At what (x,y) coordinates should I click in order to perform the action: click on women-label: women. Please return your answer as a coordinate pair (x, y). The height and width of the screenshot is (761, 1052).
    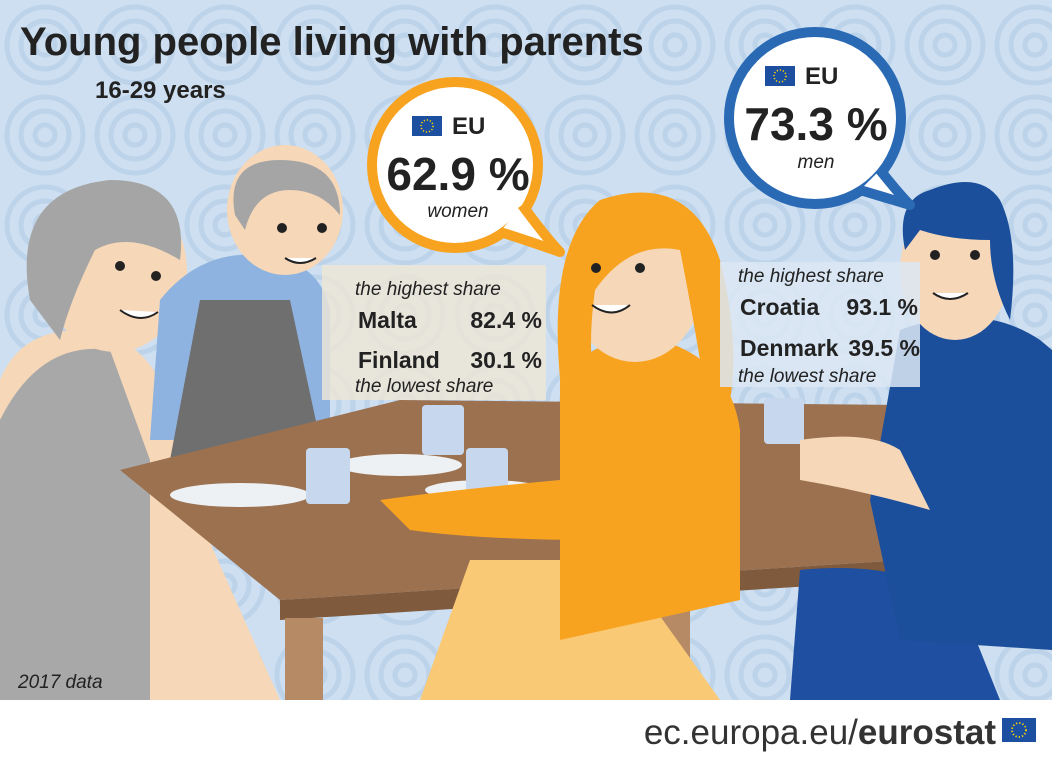
    Looking at the image, I should click on (457, 211).